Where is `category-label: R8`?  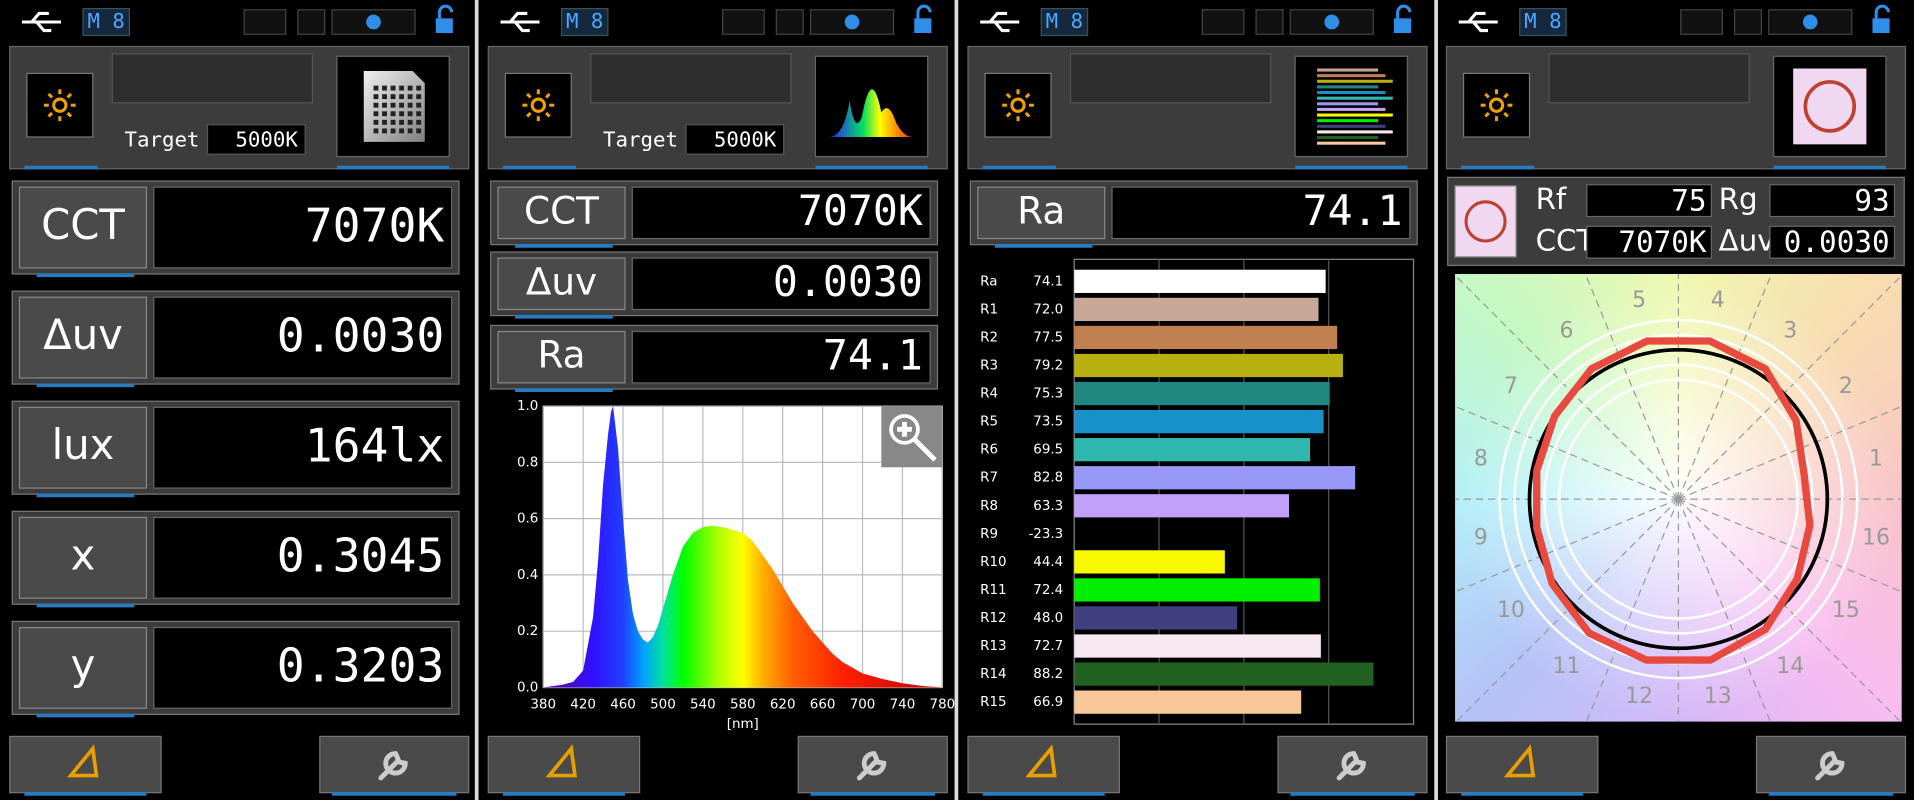
category-label: R8 is located at coordinates (989, 506).